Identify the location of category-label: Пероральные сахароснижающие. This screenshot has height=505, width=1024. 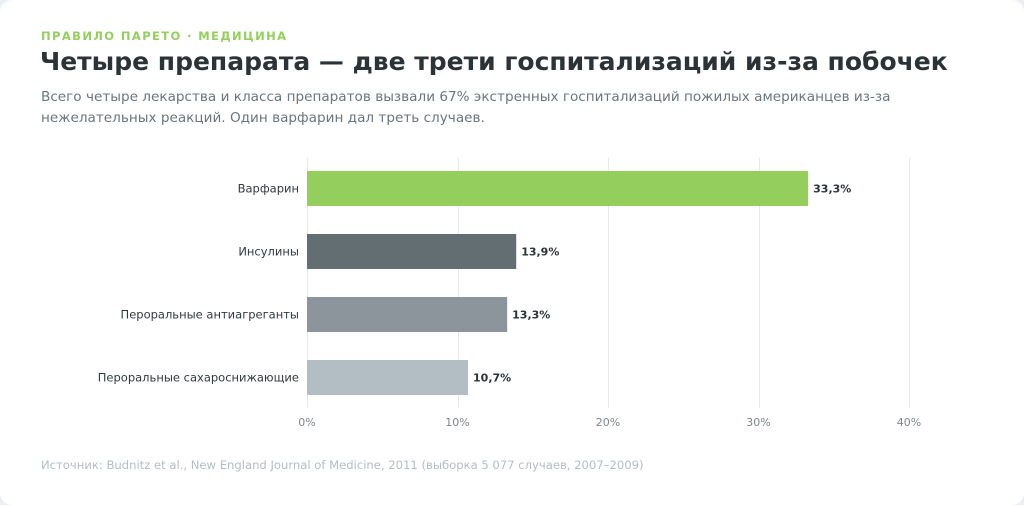
(198, 378).